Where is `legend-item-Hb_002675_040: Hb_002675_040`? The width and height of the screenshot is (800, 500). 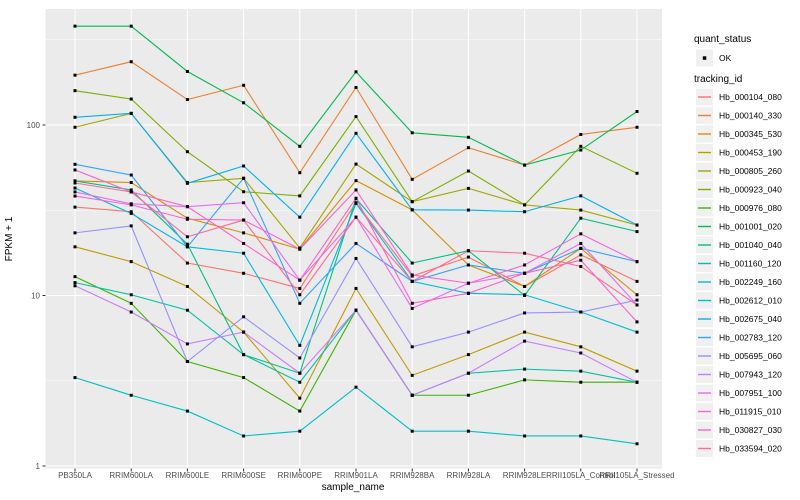
legend-item-Hb_002675_040: Hb_002675_040 is located at coordinates (739, 319).